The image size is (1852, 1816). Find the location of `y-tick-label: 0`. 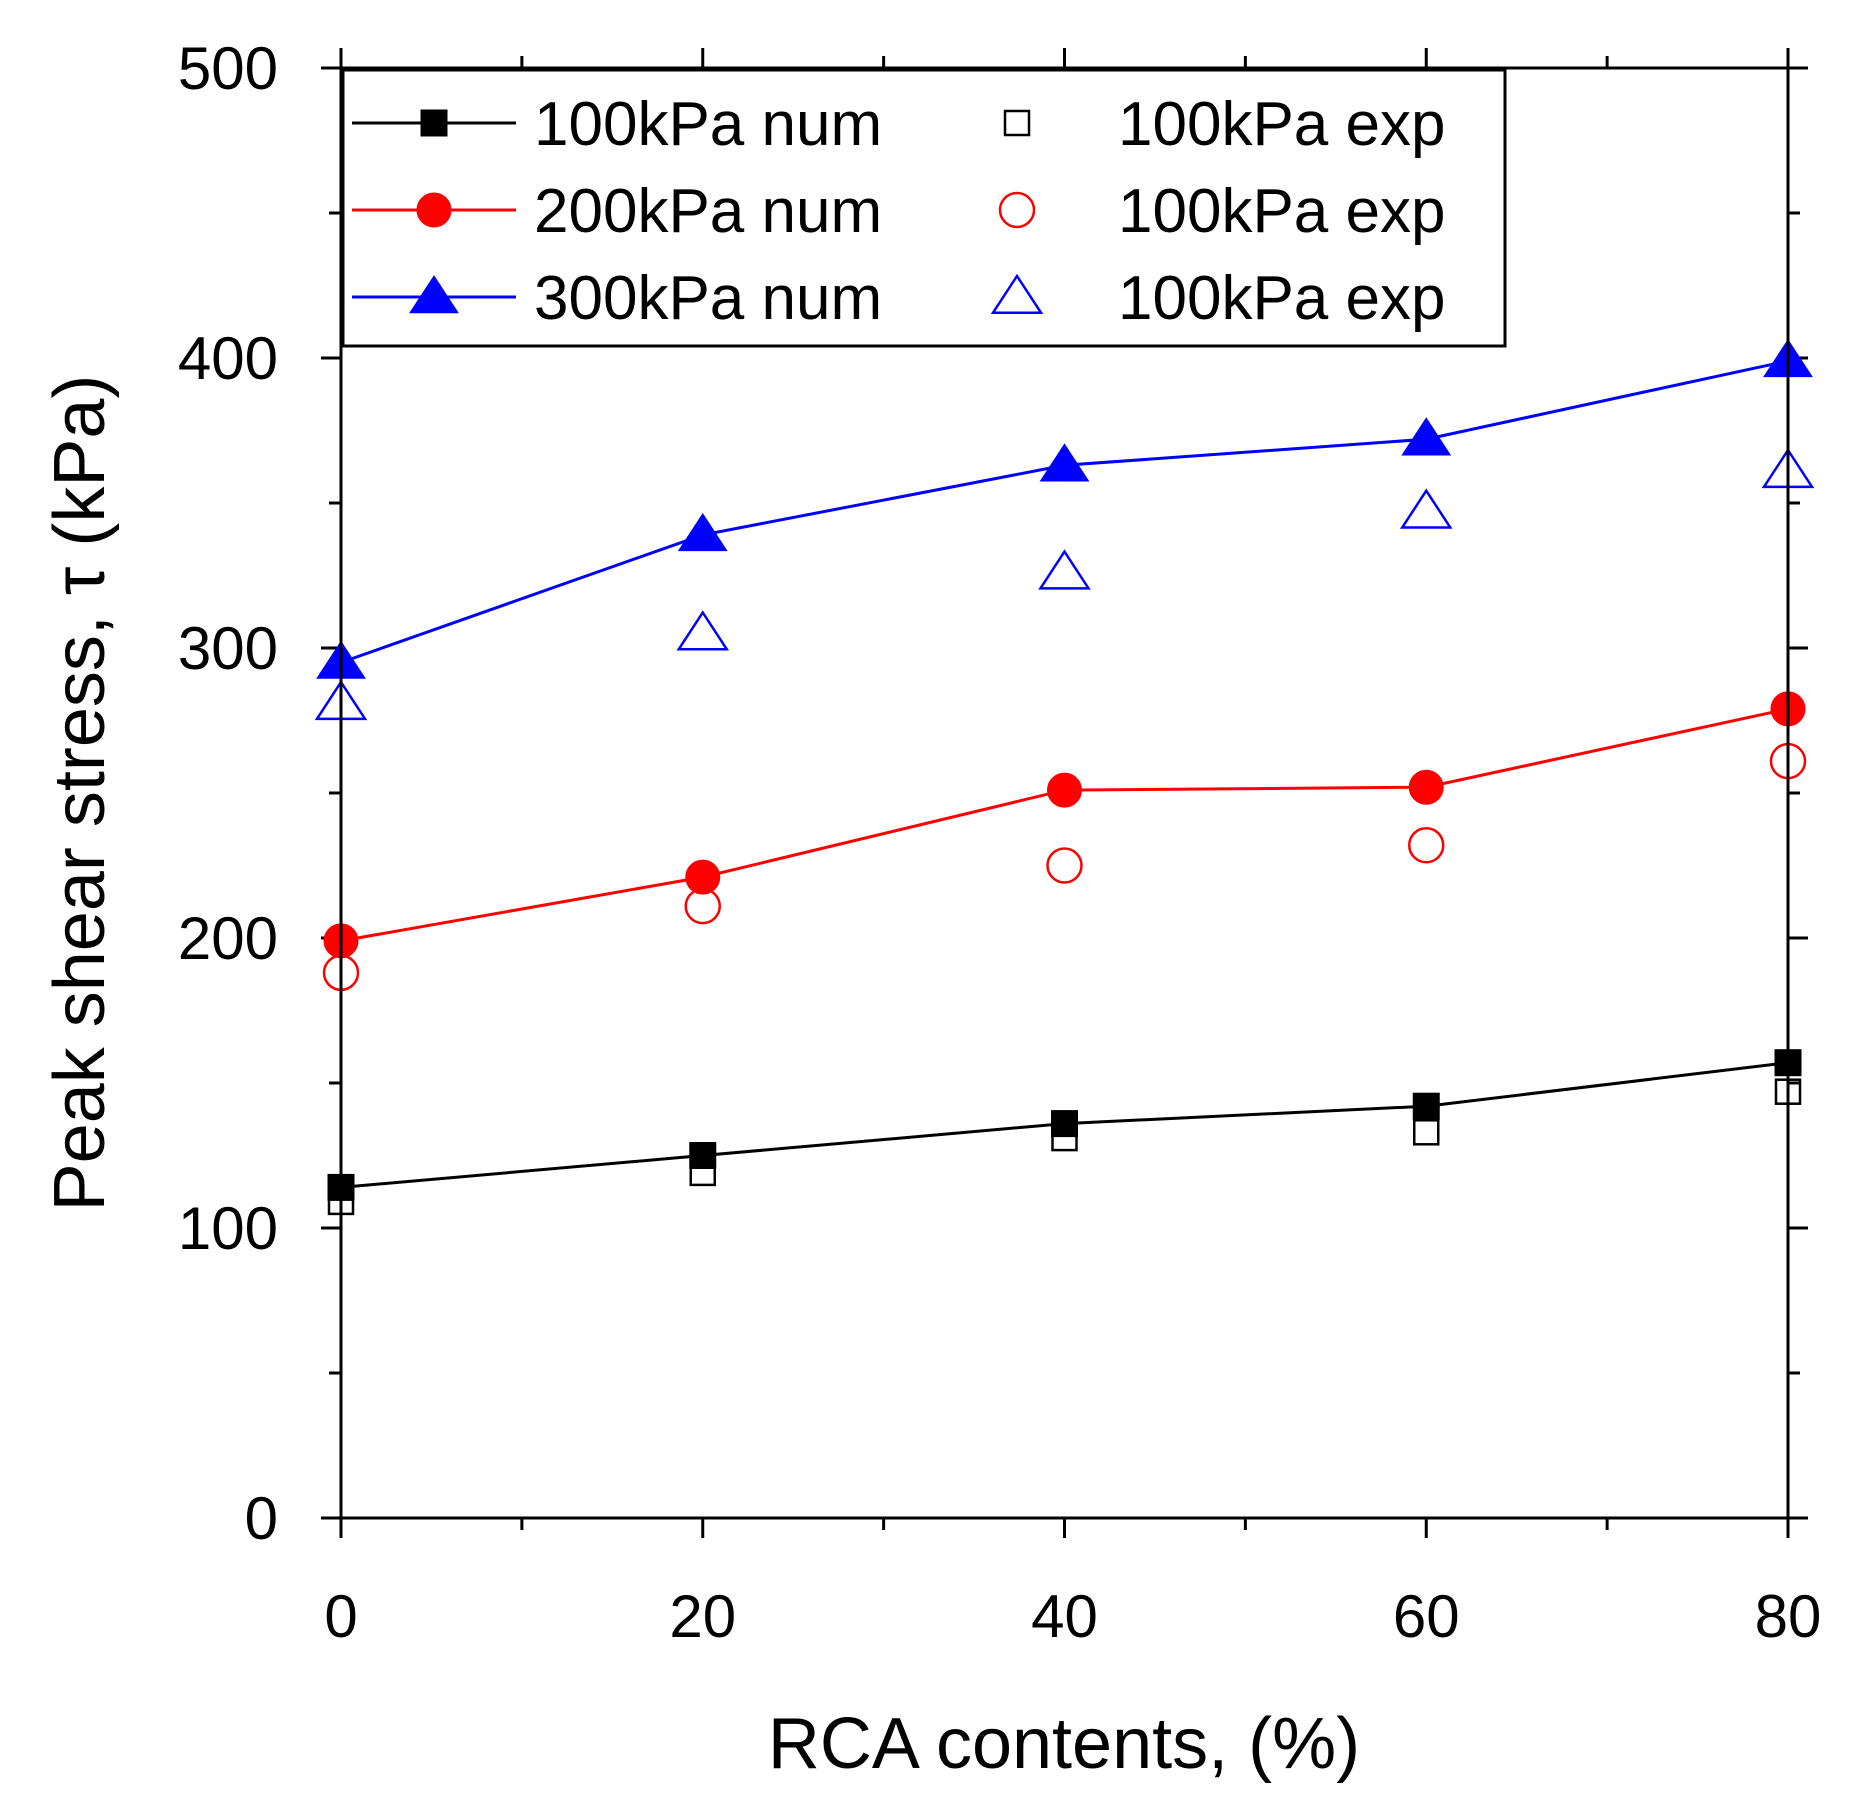

y-tick-label: 0 is located at coordinates (261, 1518).